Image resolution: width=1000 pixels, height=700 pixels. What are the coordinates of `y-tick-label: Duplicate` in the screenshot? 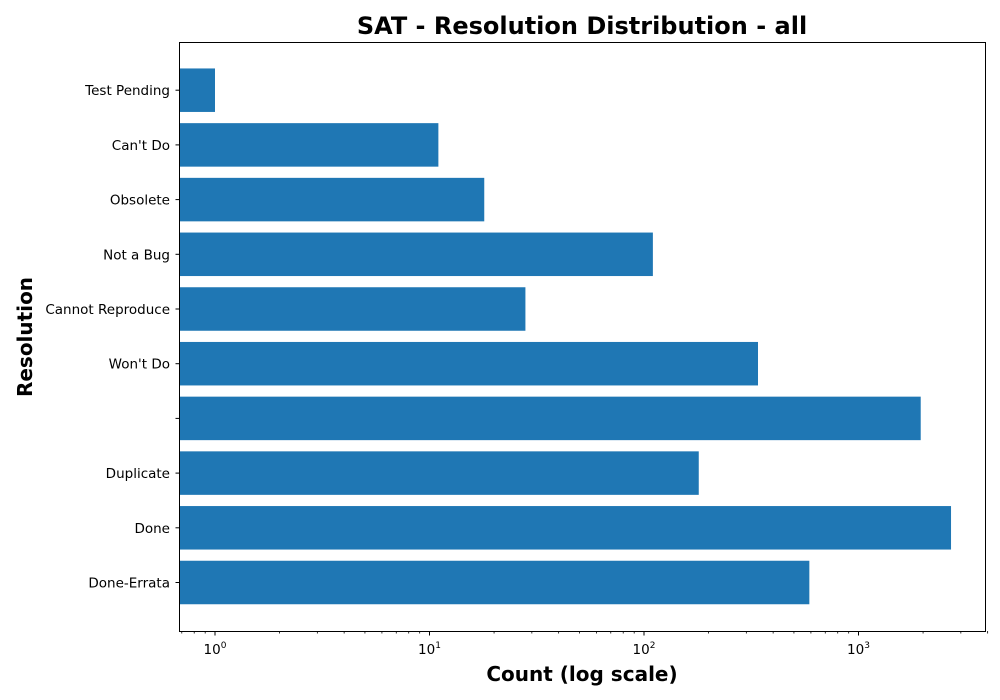 It's located at (138, 474).